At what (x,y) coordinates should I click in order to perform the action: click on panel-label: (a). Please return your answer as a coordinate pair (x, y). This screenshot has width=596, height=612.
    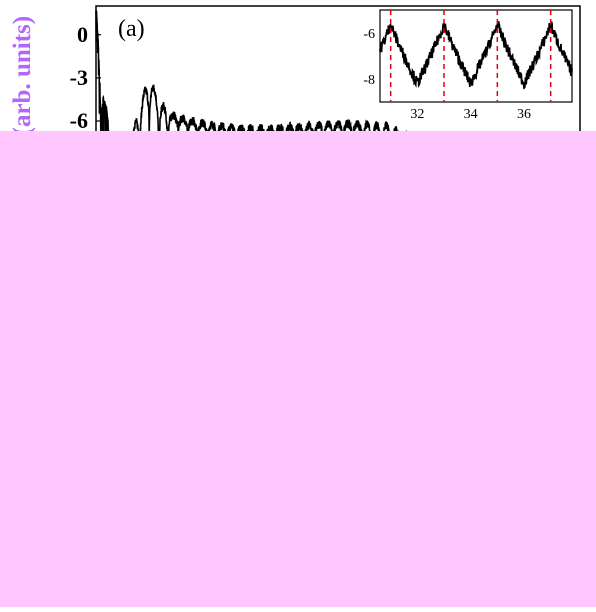
    Looking at the image, I should click on (131, 29).